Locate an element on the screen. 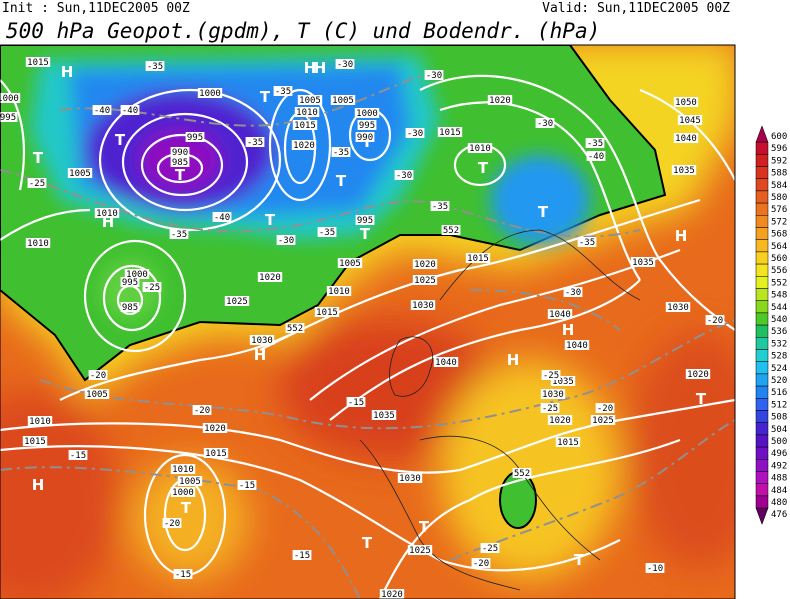 The image size is (790, 599). colorbar-label: 520 is located at coordinates (779, 381).